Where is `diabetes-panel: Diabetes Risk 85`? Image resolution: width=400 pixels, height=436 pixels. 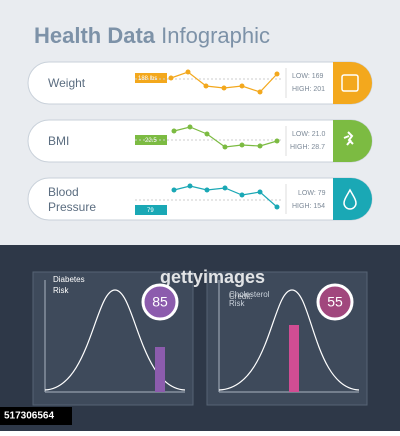
diabetes-panel: Diabetes Risk 85 is located at coordinates (113, 338).